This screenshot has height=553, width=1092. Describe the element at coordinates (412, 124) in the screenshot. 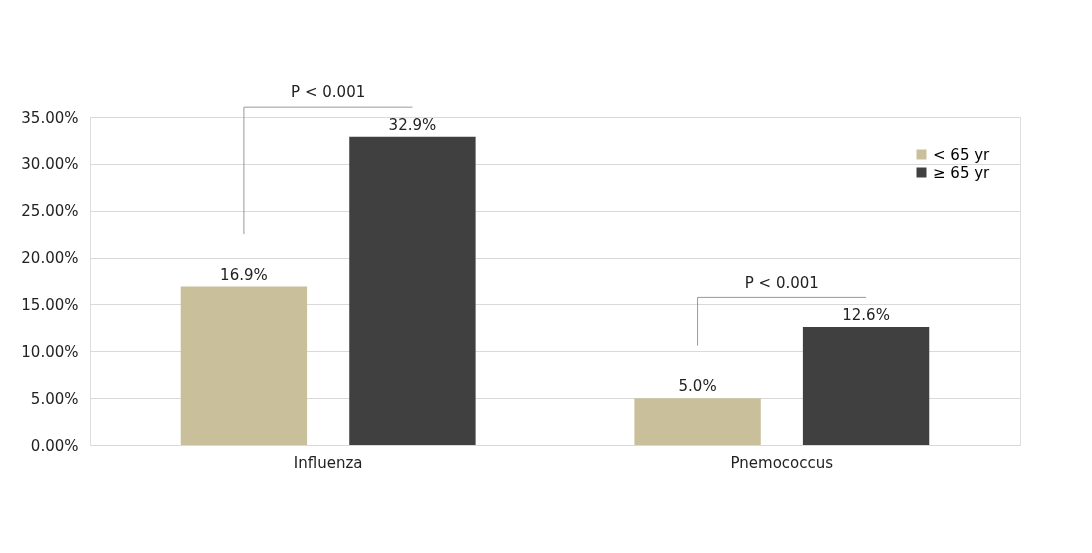

I see `data-label: 32.9%` at that location.